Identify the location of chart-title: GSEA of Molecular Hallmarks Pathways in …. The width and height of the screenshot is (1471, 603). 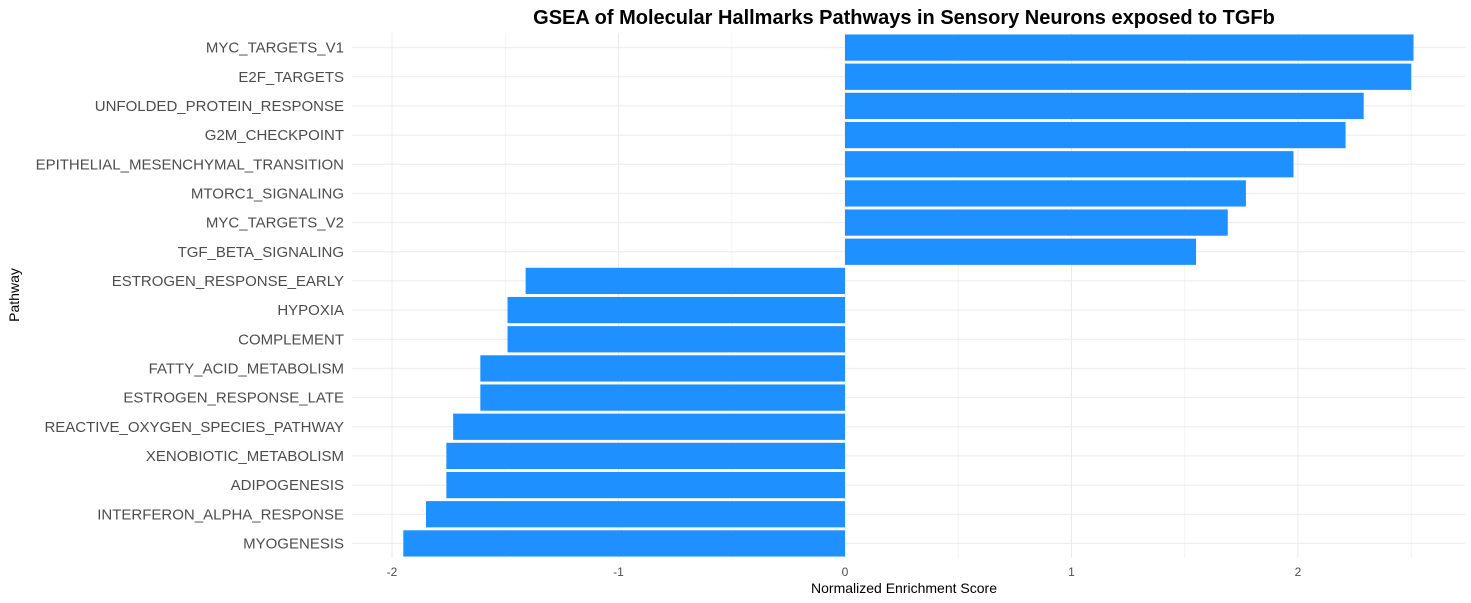
(904, 18).